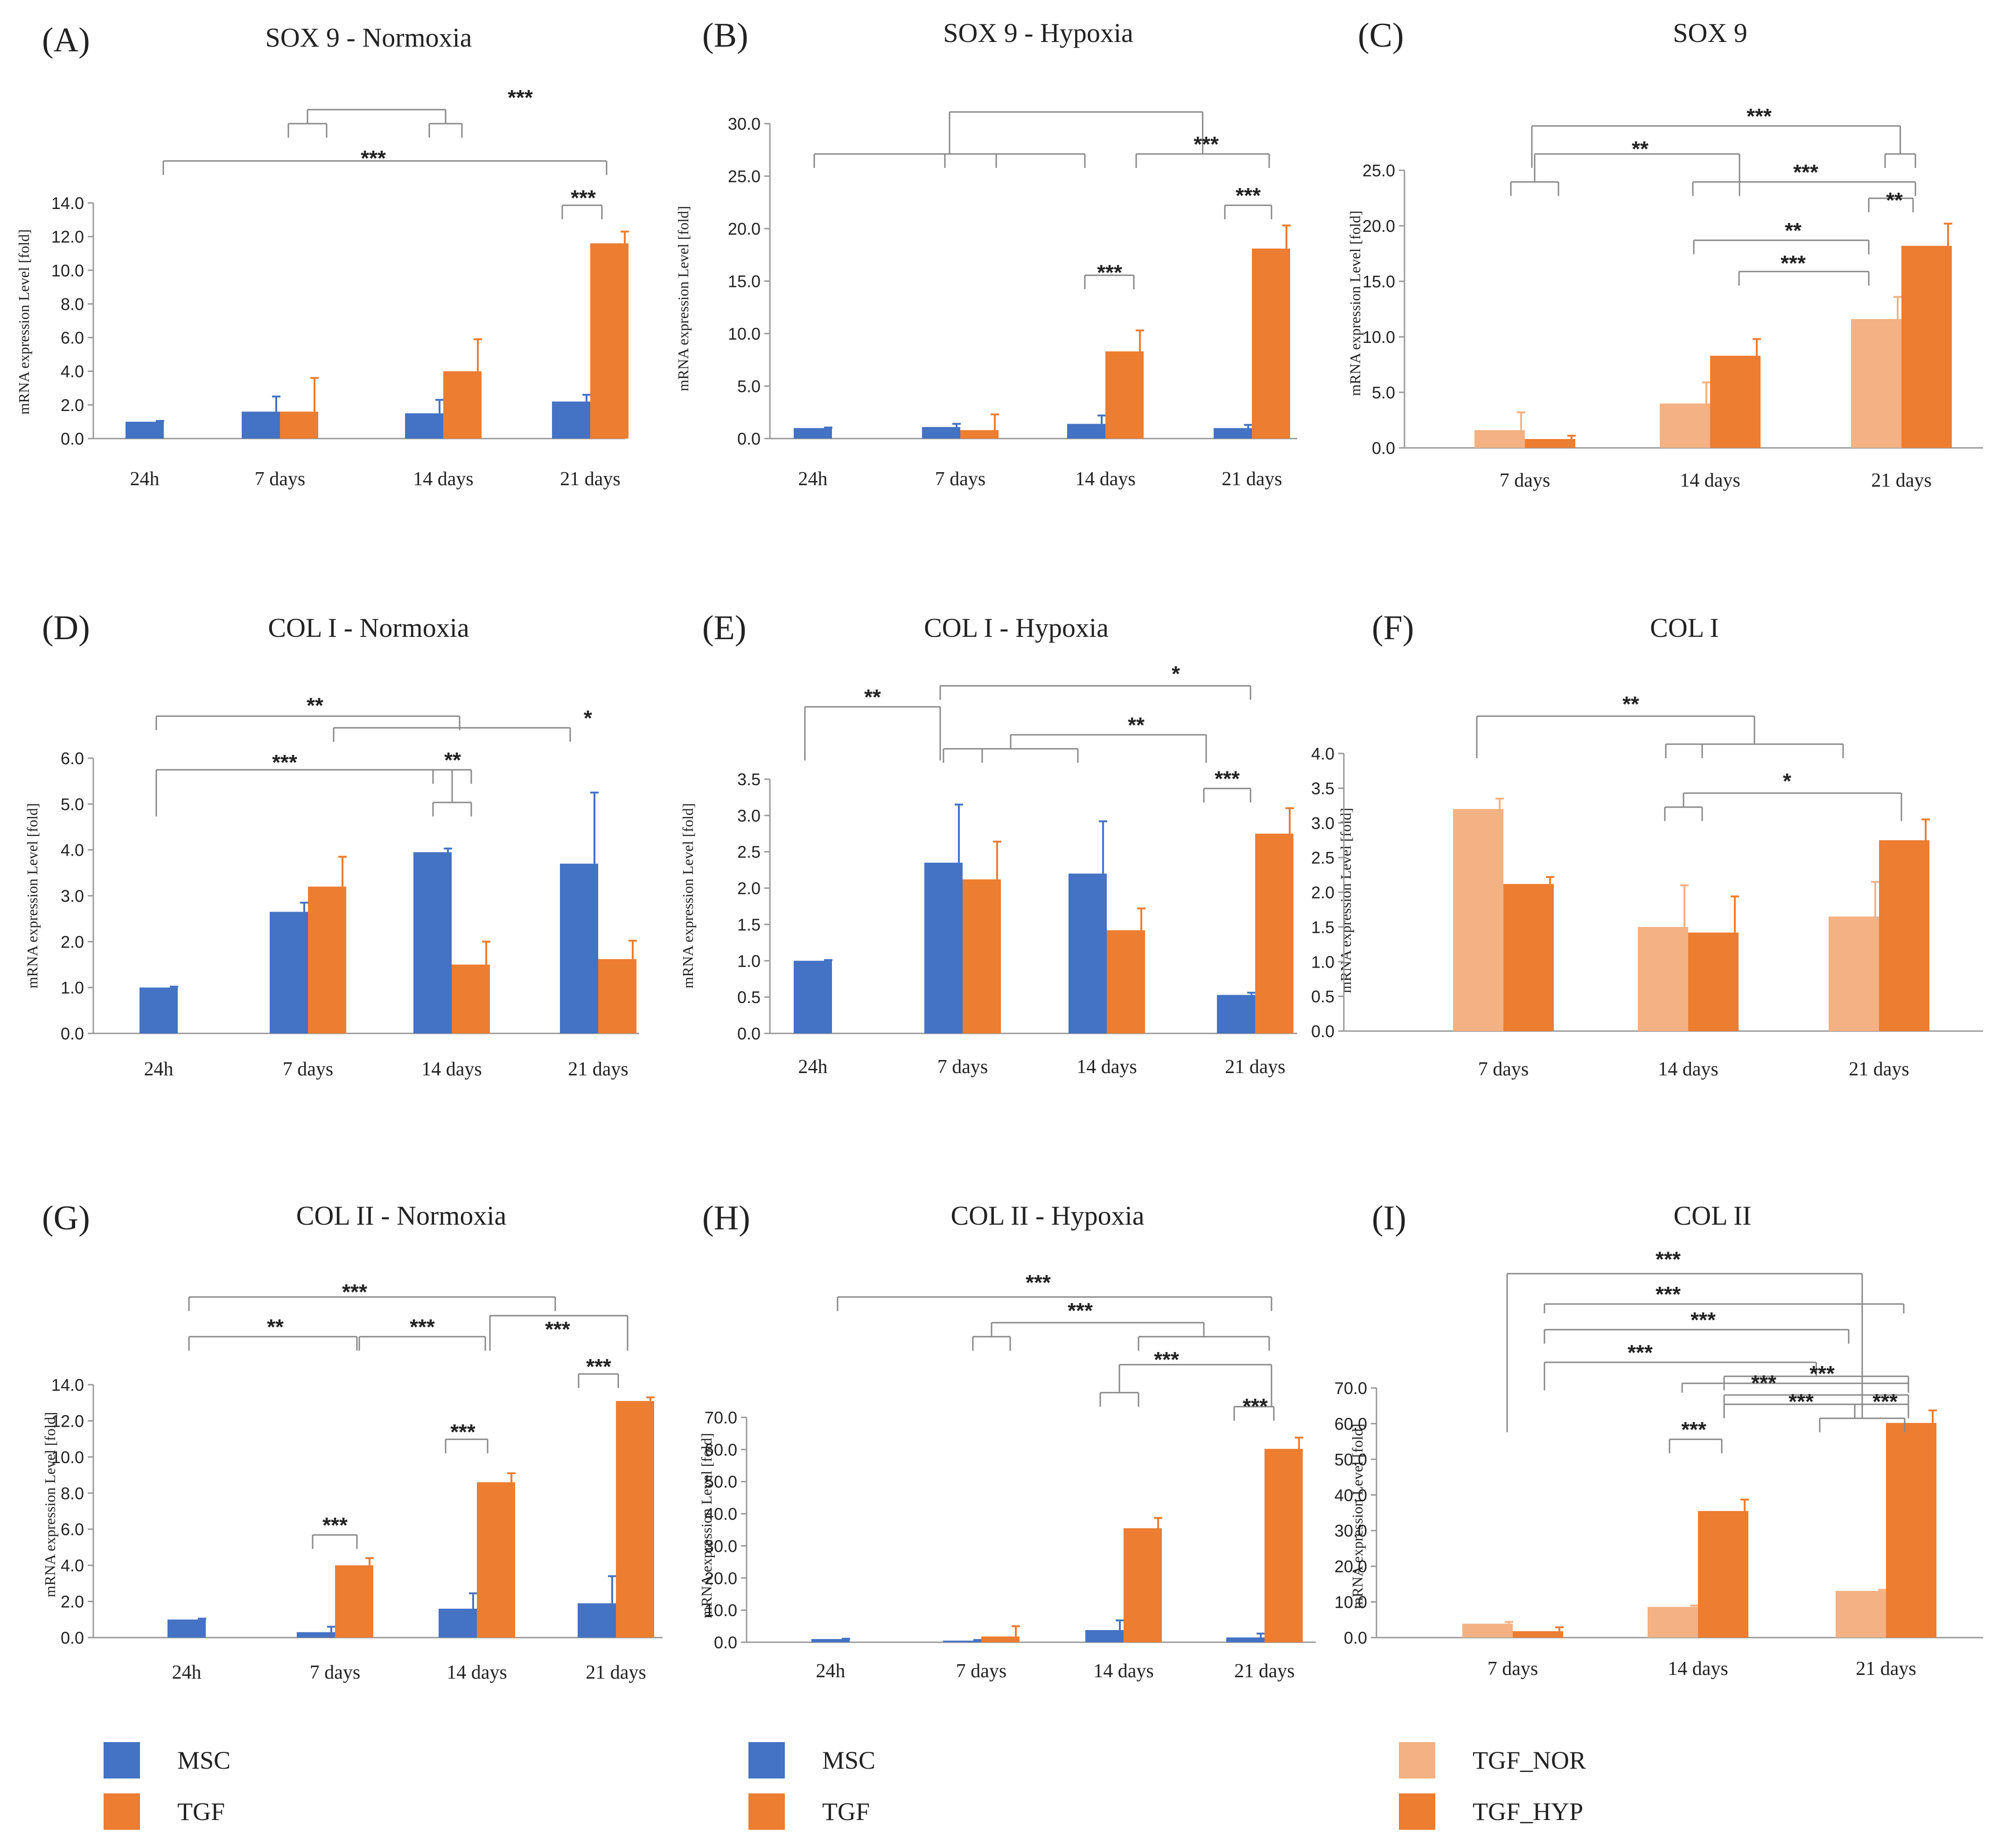 The height and width of the screenshot is (1848, 1998). What do you see at coordinates (73, 804) in the screenshot?
I see `y-tick-label: 5.0` at bounding box center [73, 804].